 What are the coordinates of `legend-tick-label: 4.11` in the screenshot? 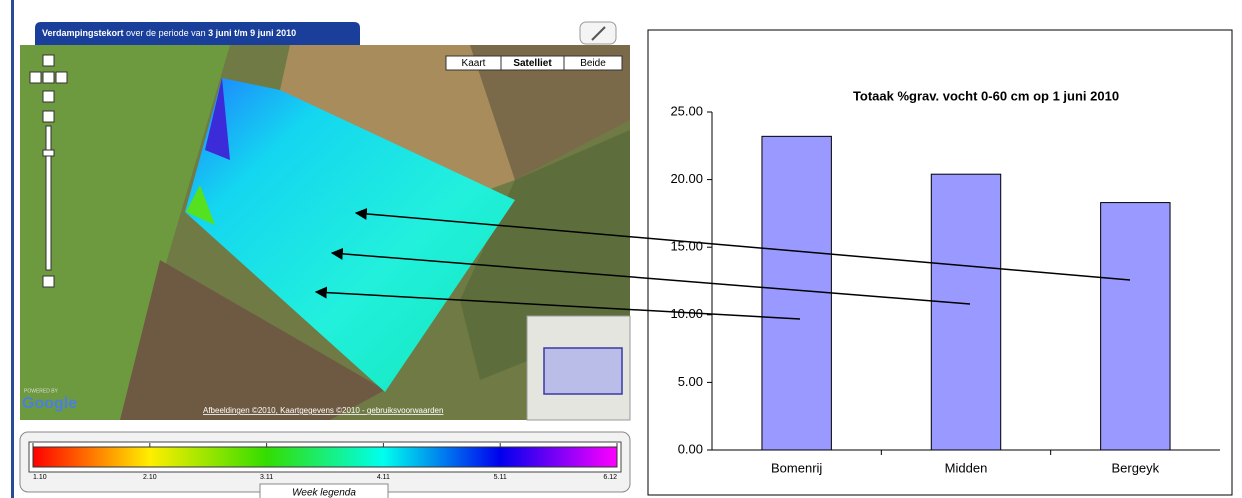 It's located at (383, 477).